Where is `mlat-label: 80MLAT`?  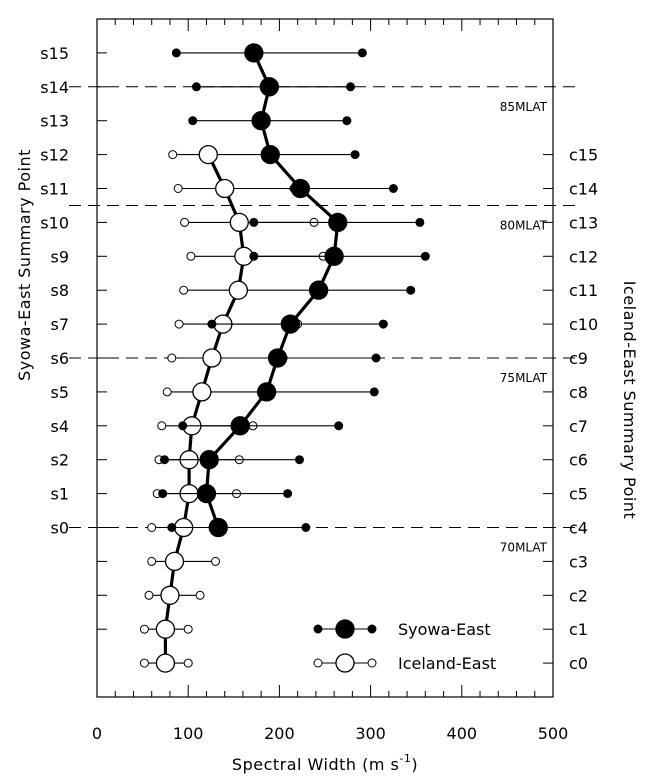 mlat-label: 80MLAT is located at coordinates (524, 225).